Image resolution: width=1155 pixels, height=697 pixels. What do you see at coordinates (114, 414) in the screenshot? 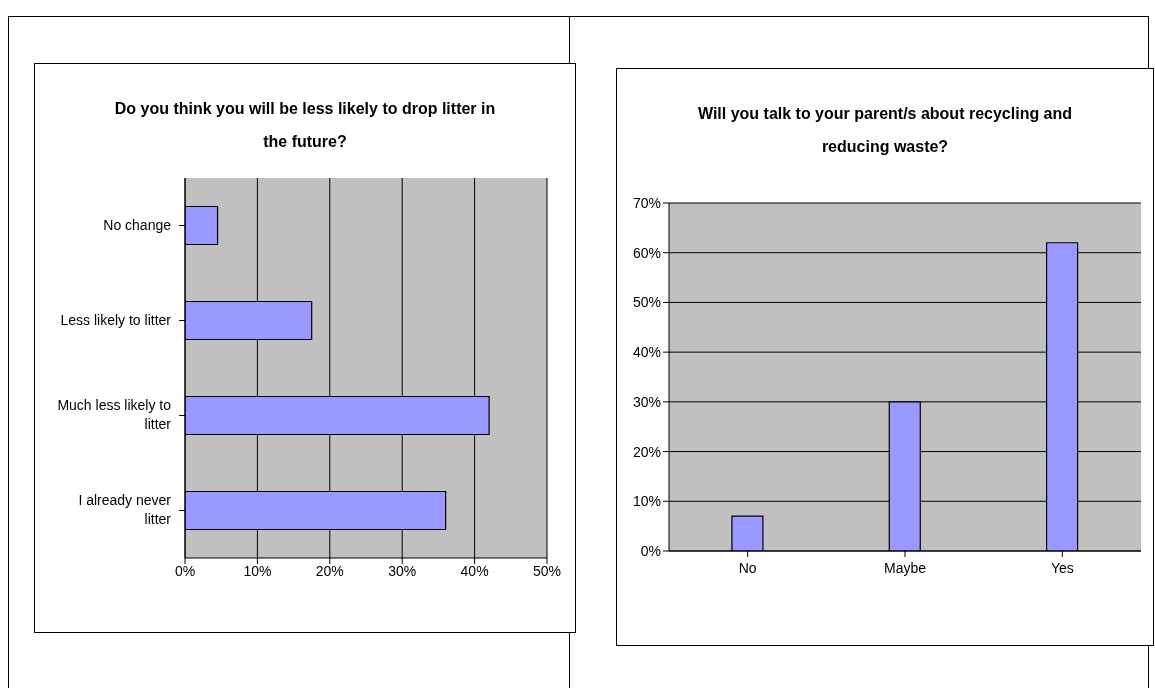
I see `y-tick-label: Much less likely to litter` at bounding box center [114, 414].